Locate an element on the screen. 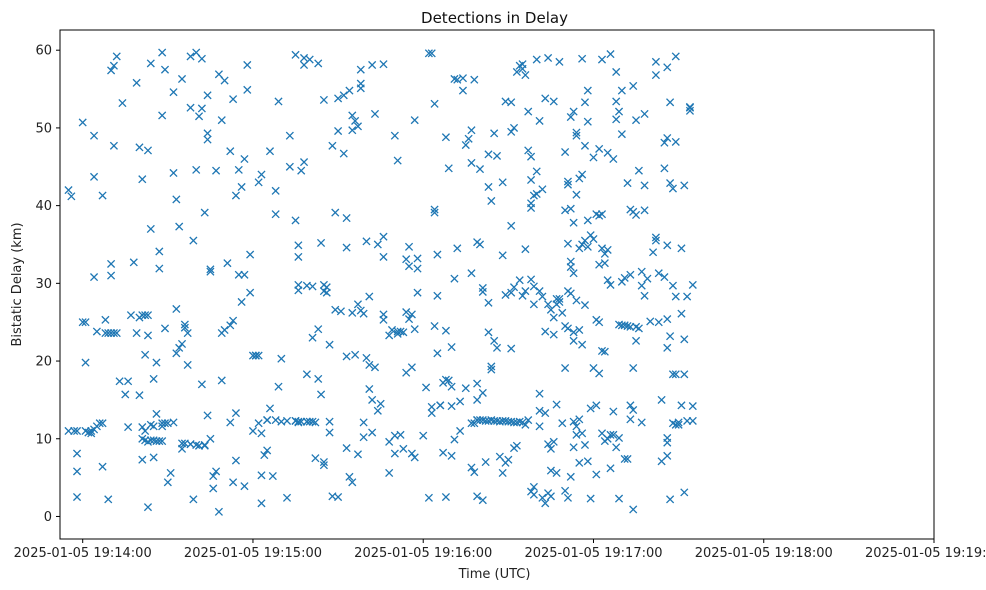  x-tick-label: 2025-01-05 19:15:00 is located at coordinates (253, 553).